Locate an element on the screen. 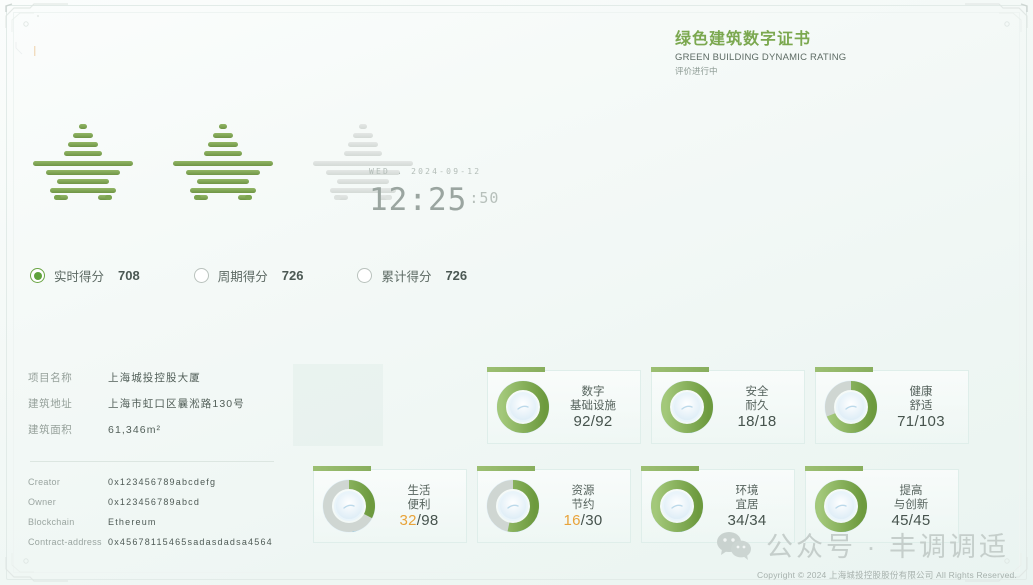 Image resolution: width=1033 pixels, height=585 pixels. metric-label-line1: 安全 is located at coordinates (757, 392).